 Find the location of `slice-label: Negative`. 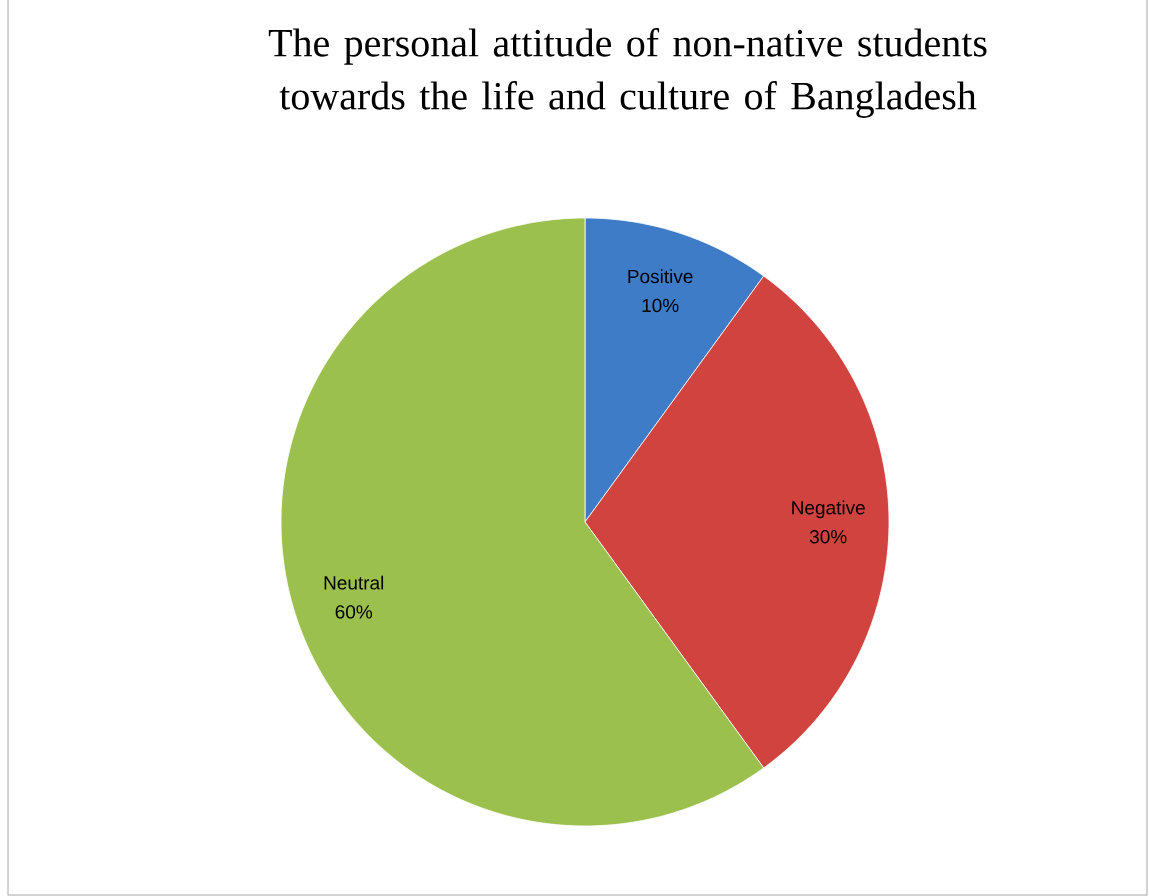

slice-label: Negative is located at coordinates (828, 509).